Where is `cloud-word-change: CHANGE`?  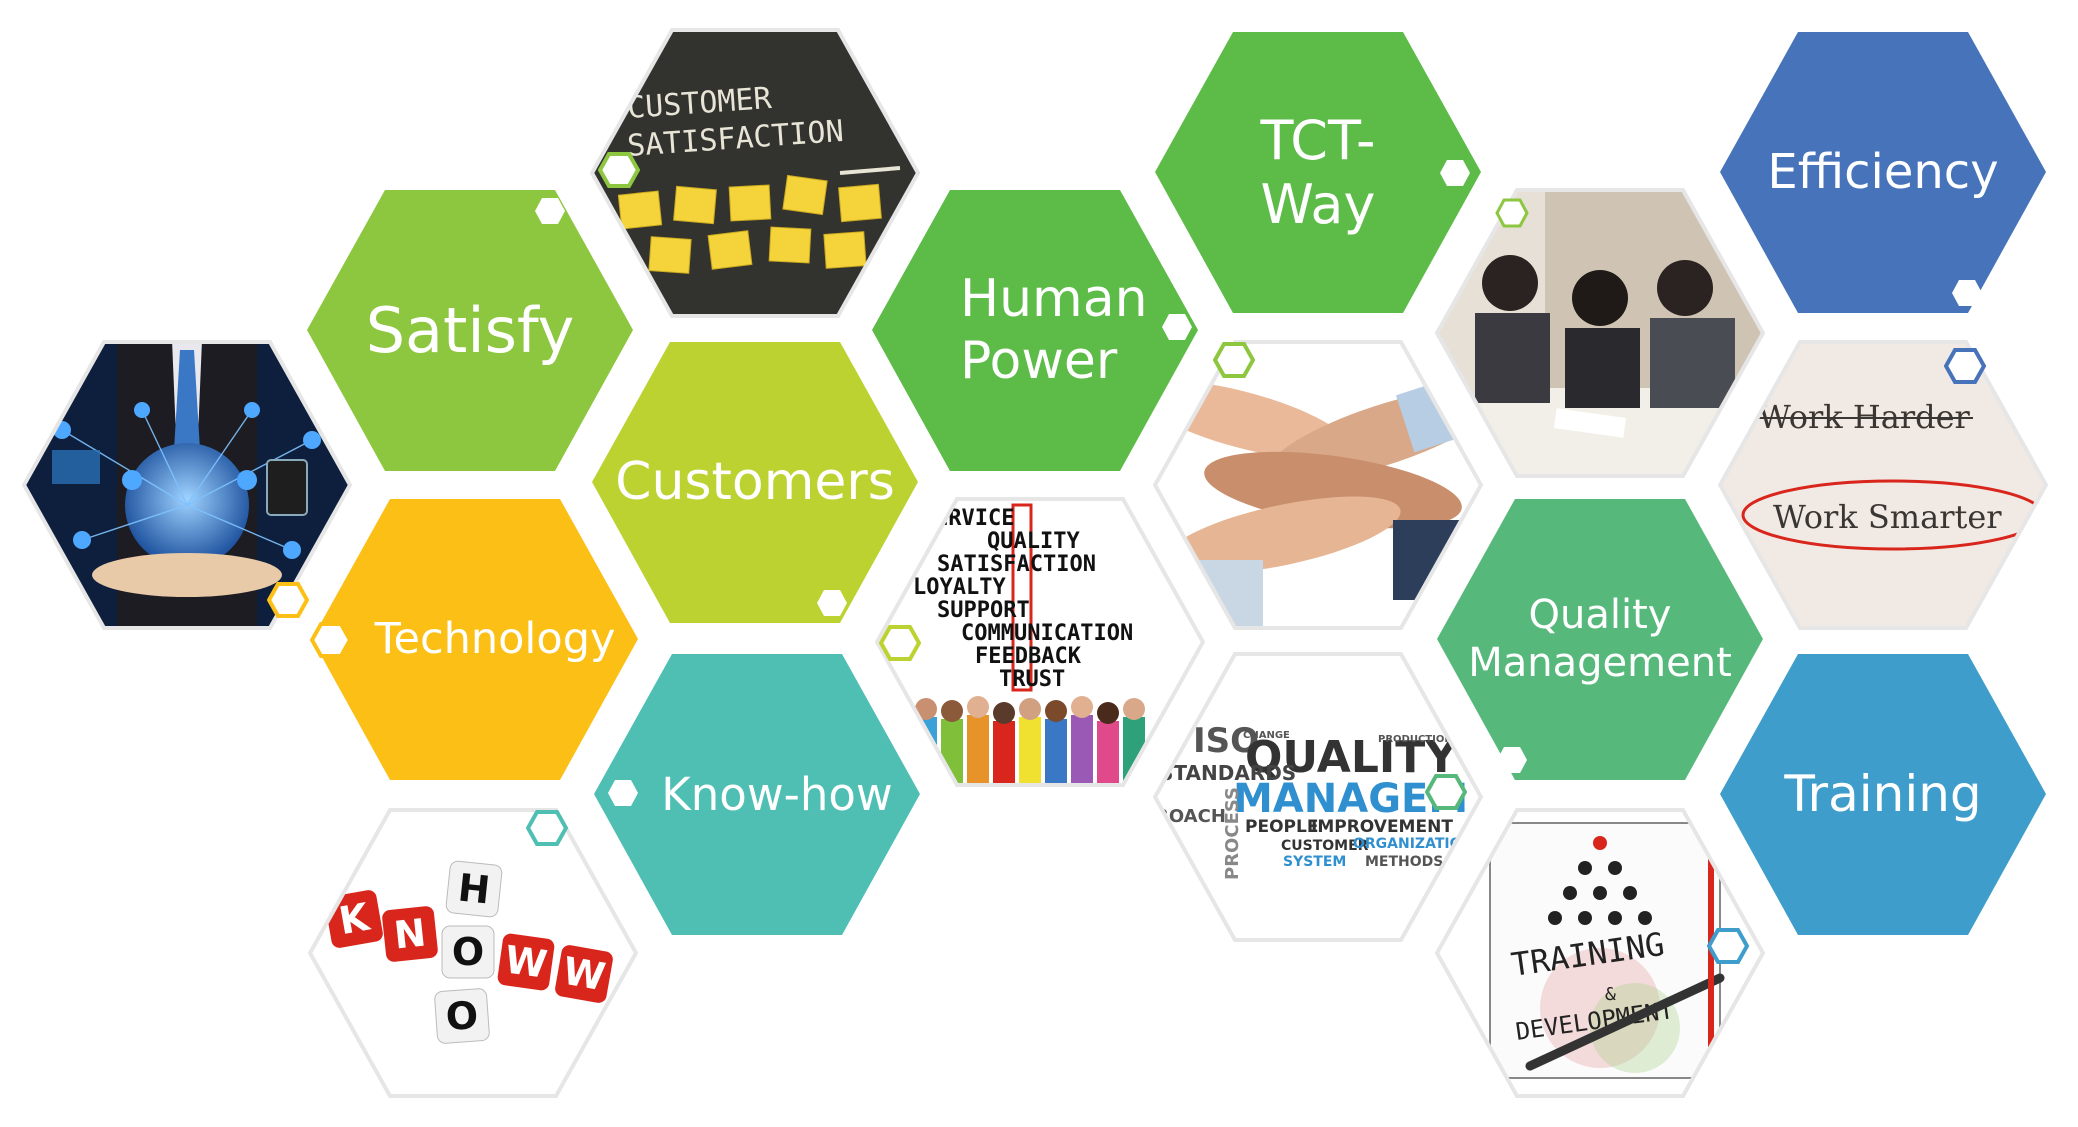 cloud-word-change: CHANGE is located at coordinates (1266, 735).